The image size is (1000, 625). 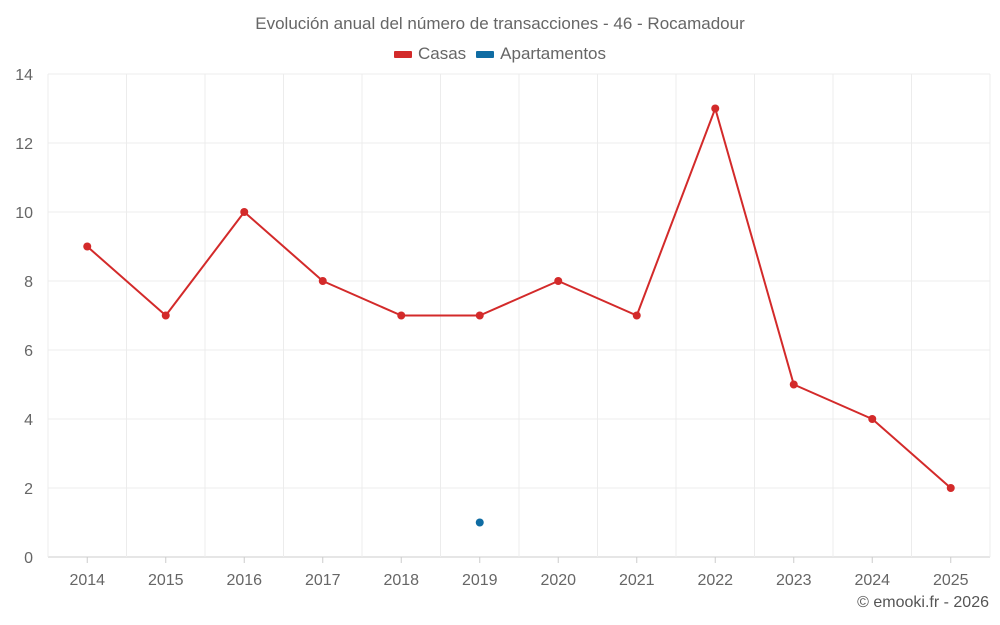 I want to click on credit-text: © emooki.fr - 2026, so click(x=923, y=602).